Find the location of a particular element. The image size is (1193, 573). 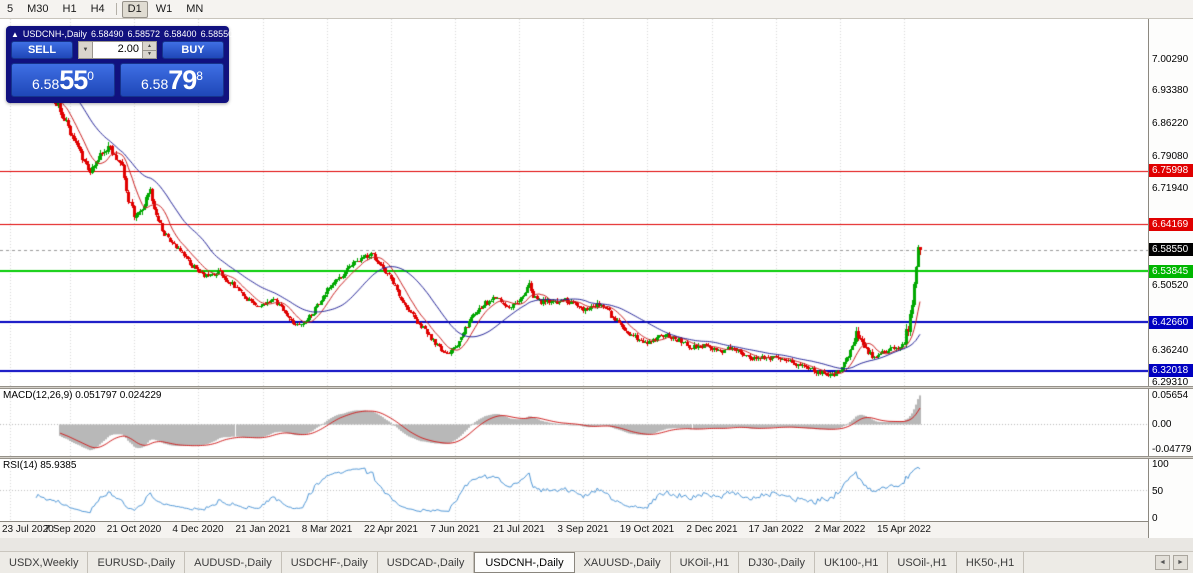

date-axis-label: 17 Jan 2022 is located at coordinates (776, 529).